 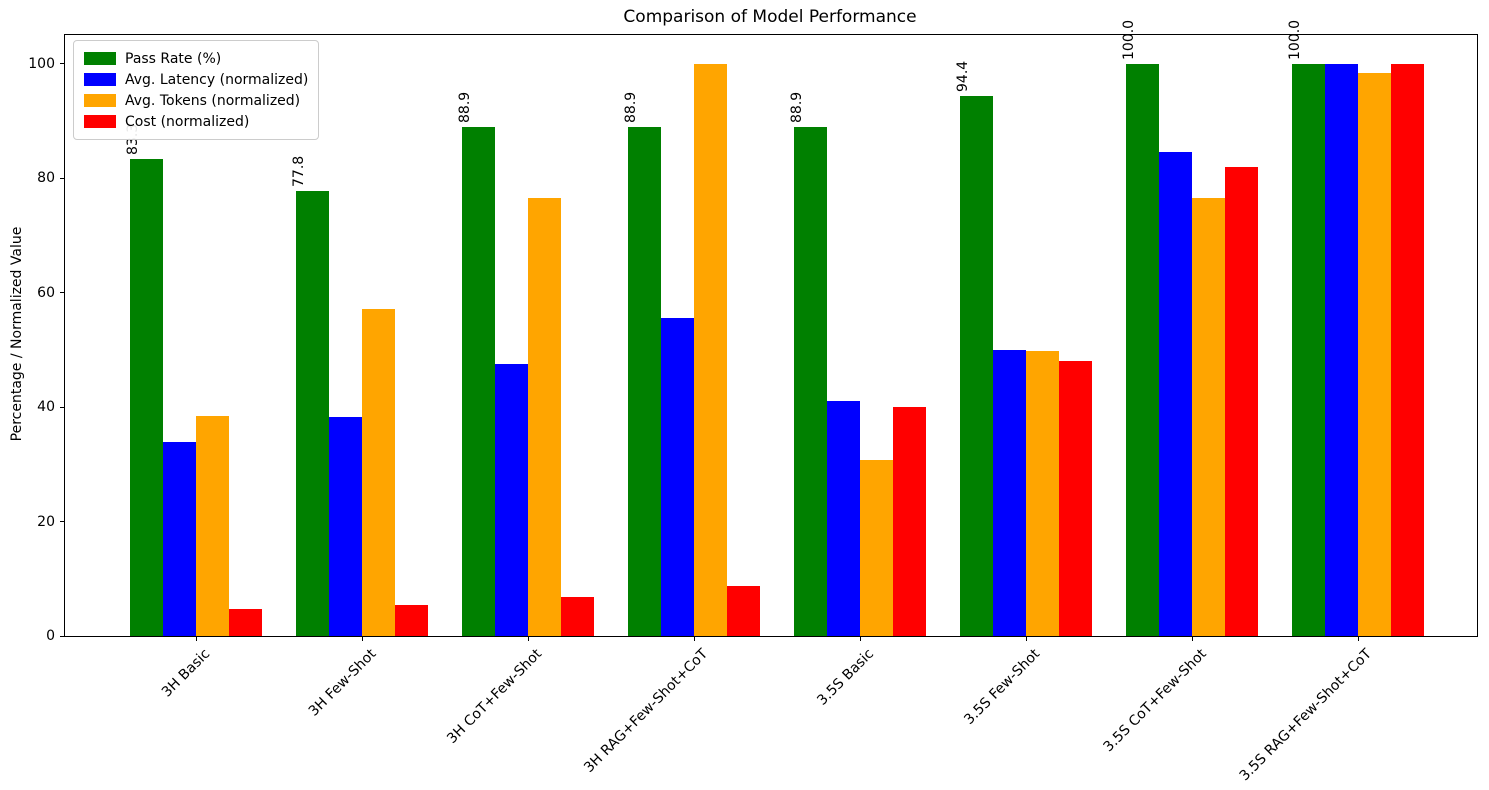 I want to click on bar-avg-tokens-normalized-3-5s-rag-few-shot-cot, so click(x=1374, y=354).